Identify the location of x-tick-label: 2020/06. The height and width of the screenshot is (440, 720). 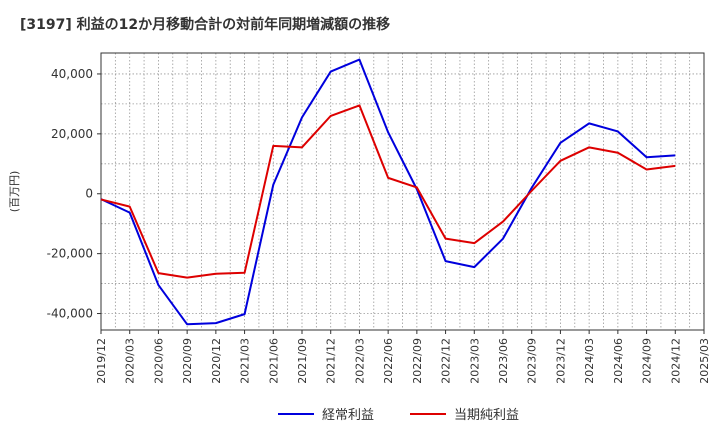
(158, 361).